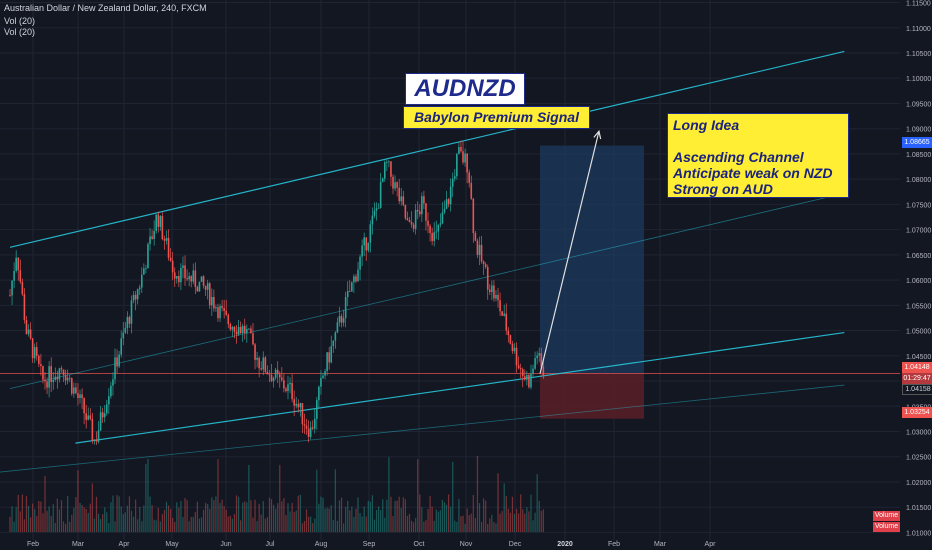 This screenshot has width=932, height=550. Describe the element at coordinates (738, 157) in the screenshot. I see `idea-line-3: Ascending Channel` at that location.